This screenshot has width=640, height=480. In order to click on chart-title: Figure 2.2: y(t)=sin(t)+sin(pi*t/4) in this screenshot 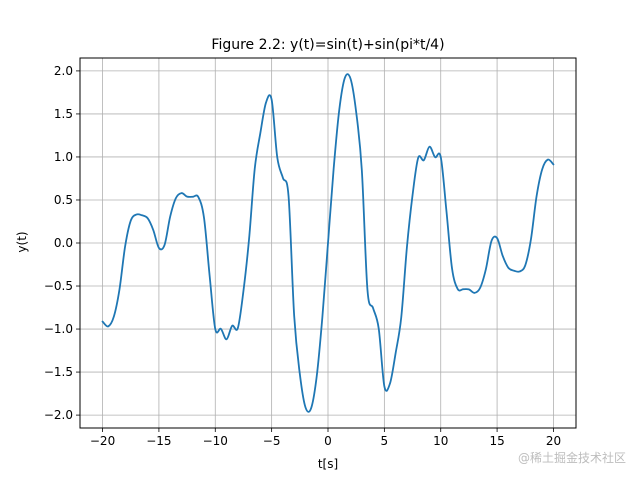, I will do `click(327, 45)`.